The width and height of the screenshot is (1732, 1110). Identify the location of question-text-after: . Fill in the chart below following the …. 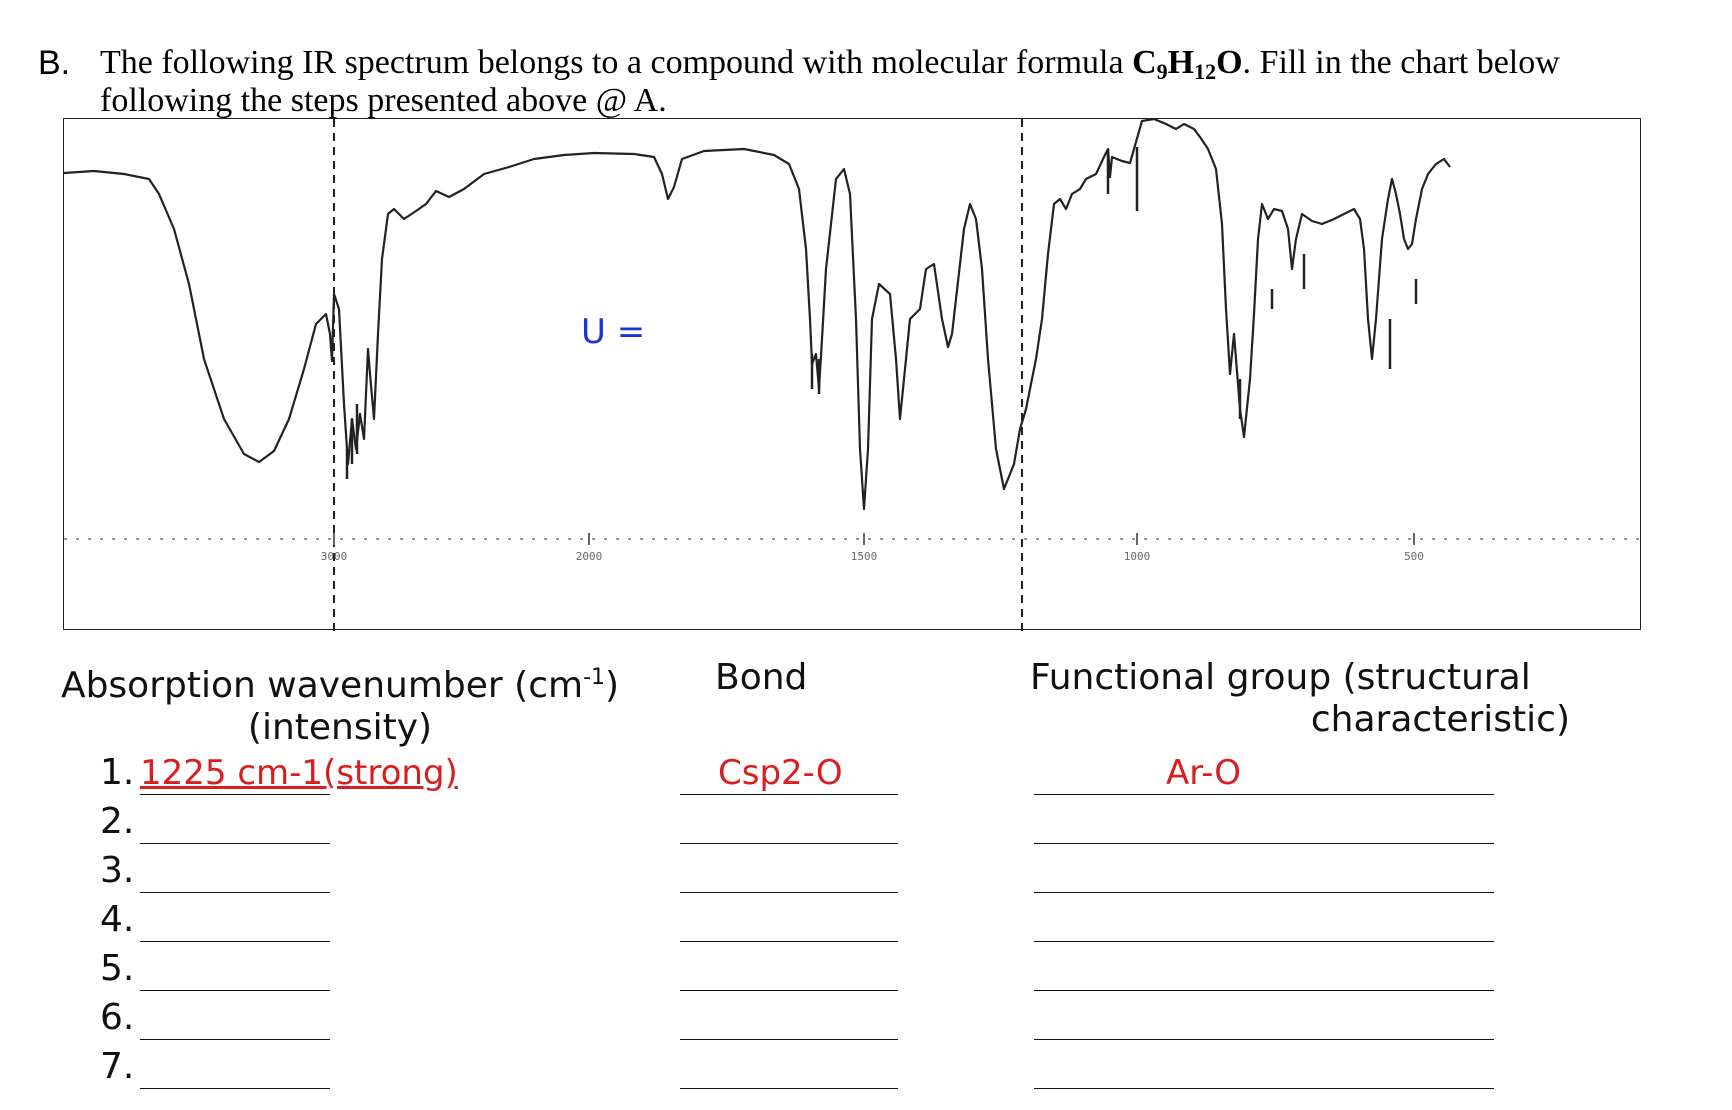
(830, 81).